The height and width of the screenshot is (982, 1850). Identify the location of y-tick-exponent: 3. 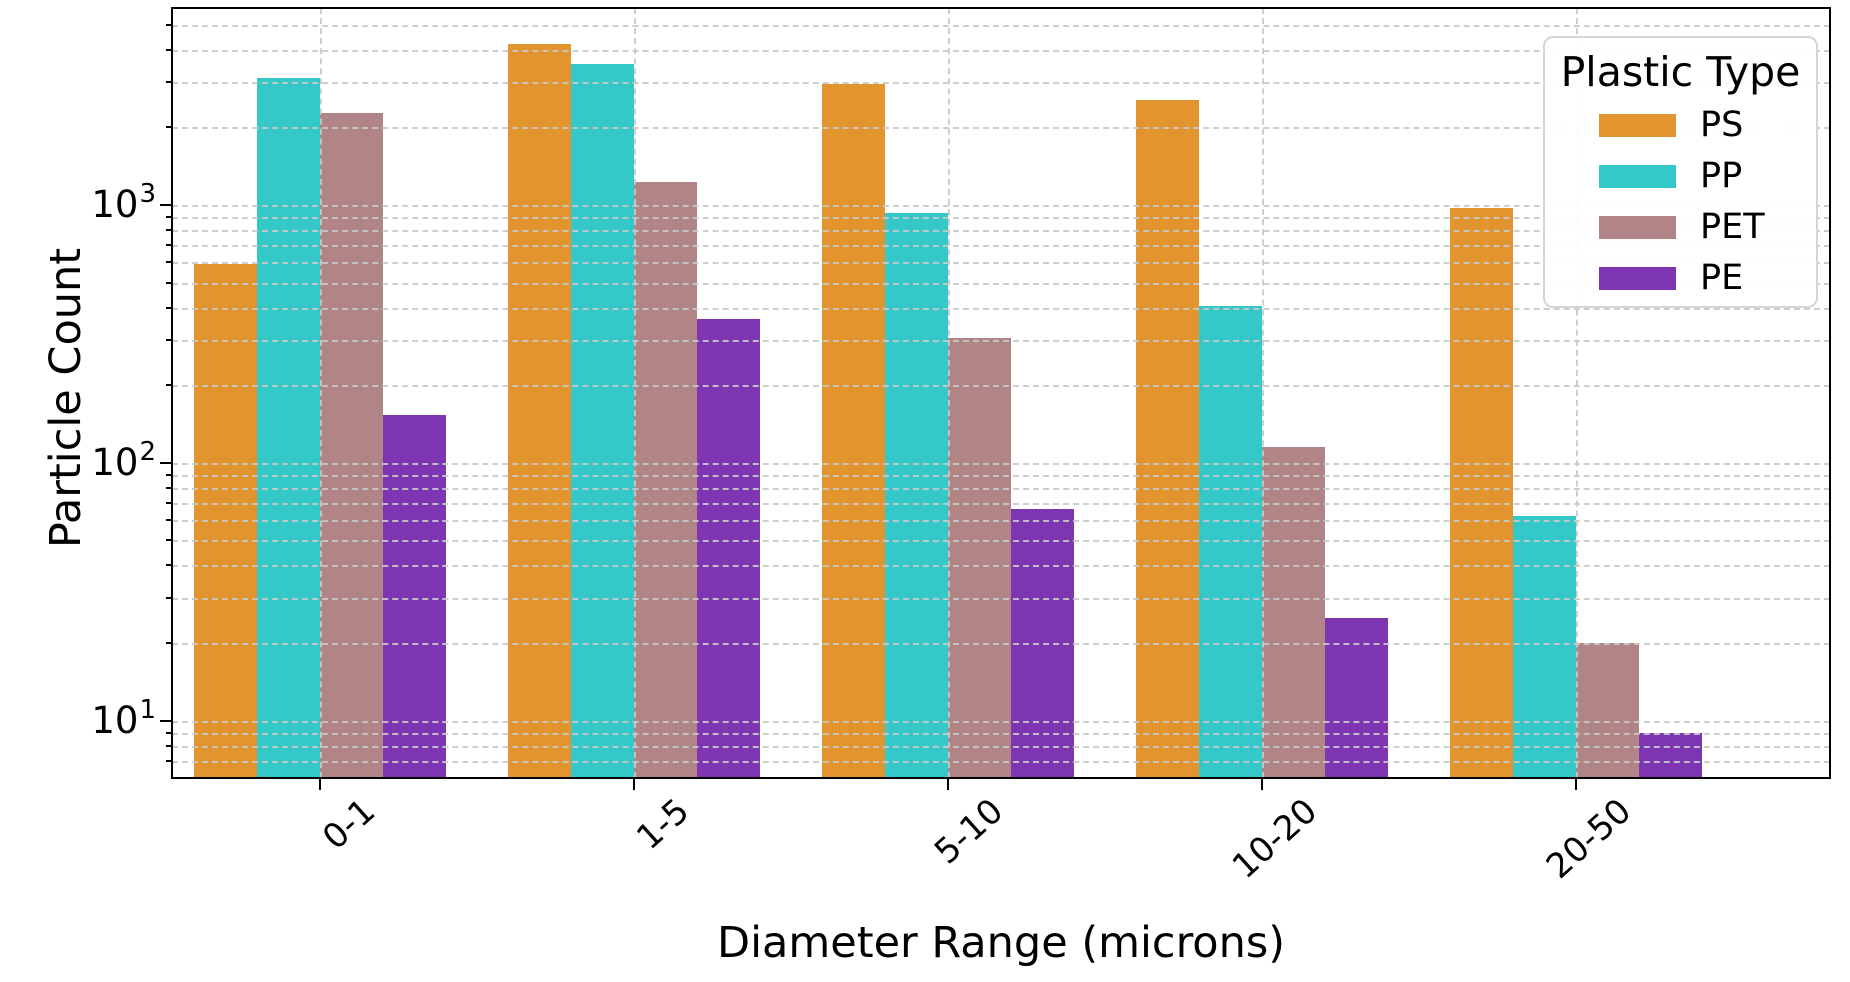
(147, 193).